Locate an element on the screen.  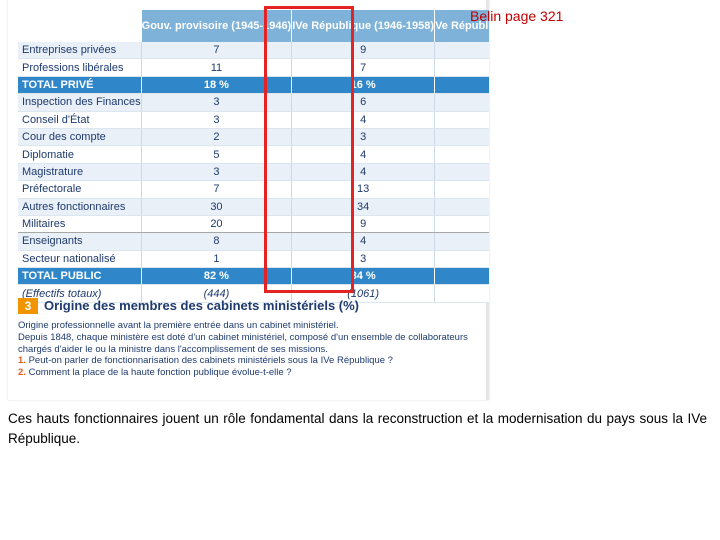
row-label: Préfectorale is located at coordinates (80, 189).